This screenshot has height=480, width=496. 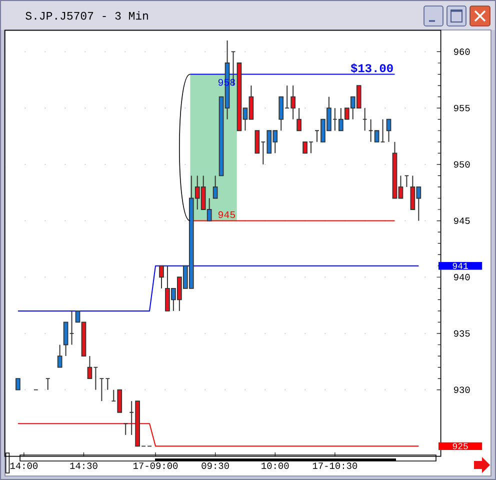 I want to click on y-tick-label: 960, so click(x=462, y=51).